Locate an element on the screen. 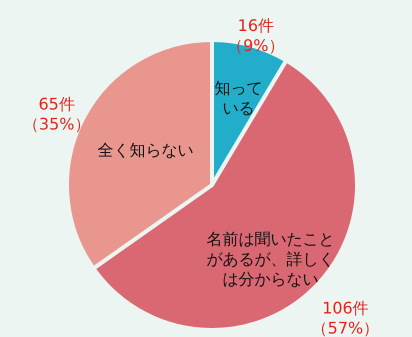 The width and height of the screenshot is (412, 337). slice-label: 全く知らない is located at coordinates (145, 150).